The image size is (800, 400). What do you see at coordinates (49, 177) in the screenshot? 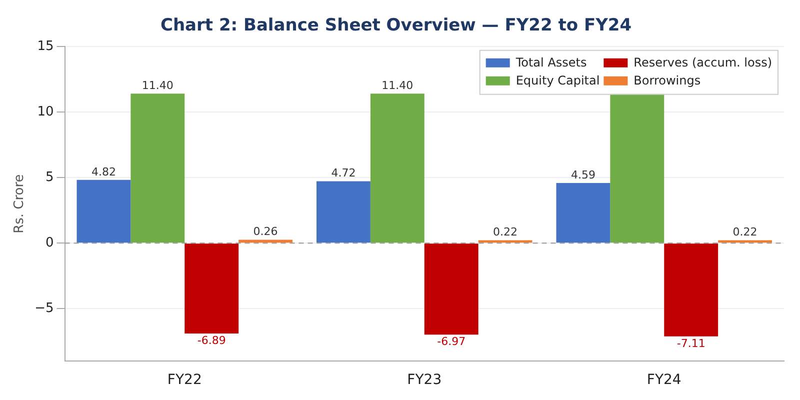
I see `y-tick-label: 5` at bounding box center [49, 177].